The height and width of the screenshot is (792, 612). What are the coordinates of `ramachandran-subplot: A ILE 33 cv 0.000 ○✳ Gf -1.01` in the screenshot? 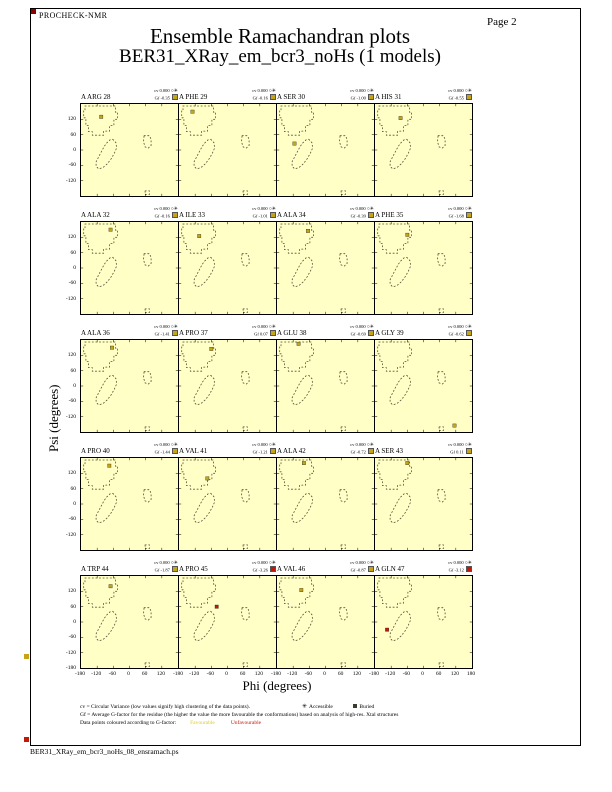 It's located at (227, 260).